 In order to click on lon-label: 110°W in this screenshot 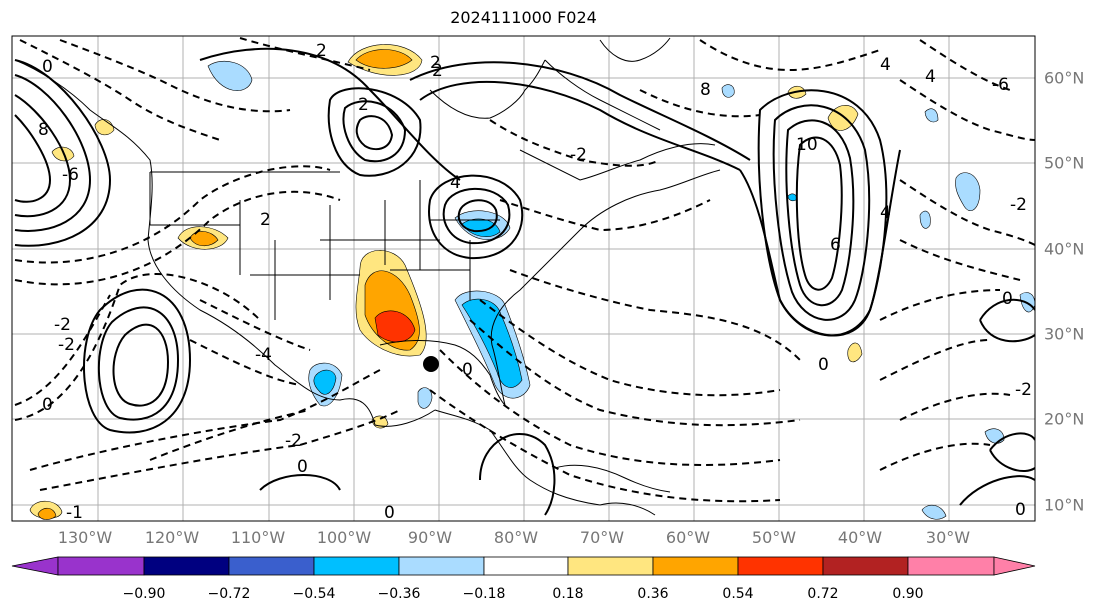, I will do `click(258, 537)`.